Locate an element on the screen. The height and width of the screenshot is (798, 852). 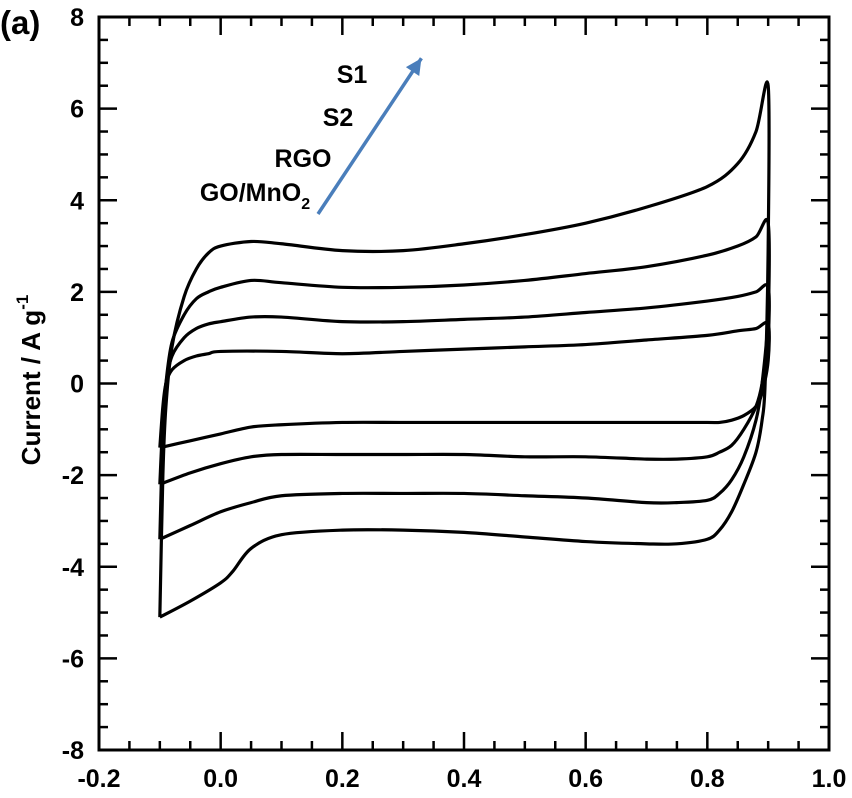
y-tick-label: 4 is located at coordinates (77, 201).